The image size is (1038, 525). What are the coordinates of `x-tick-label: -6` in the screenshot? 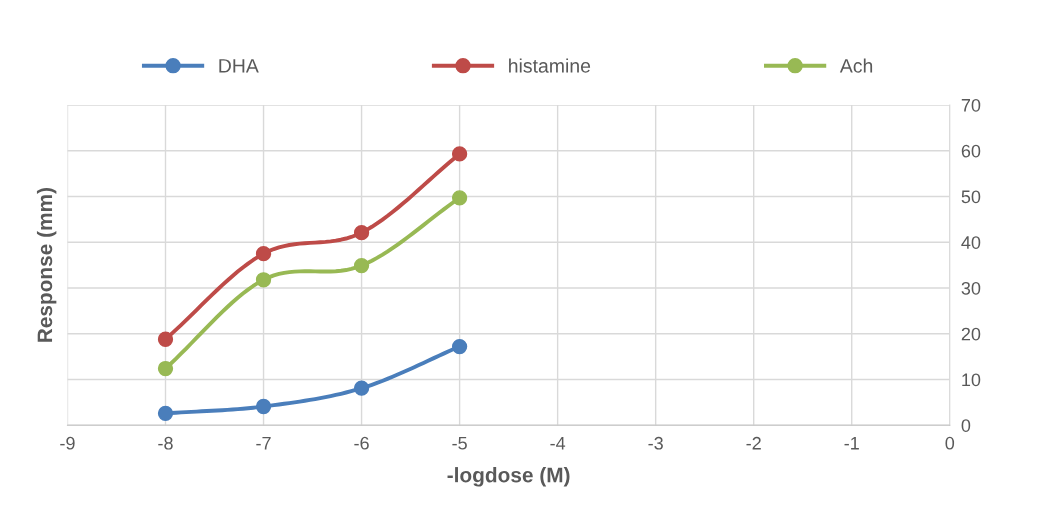 It's located at (361, 443).